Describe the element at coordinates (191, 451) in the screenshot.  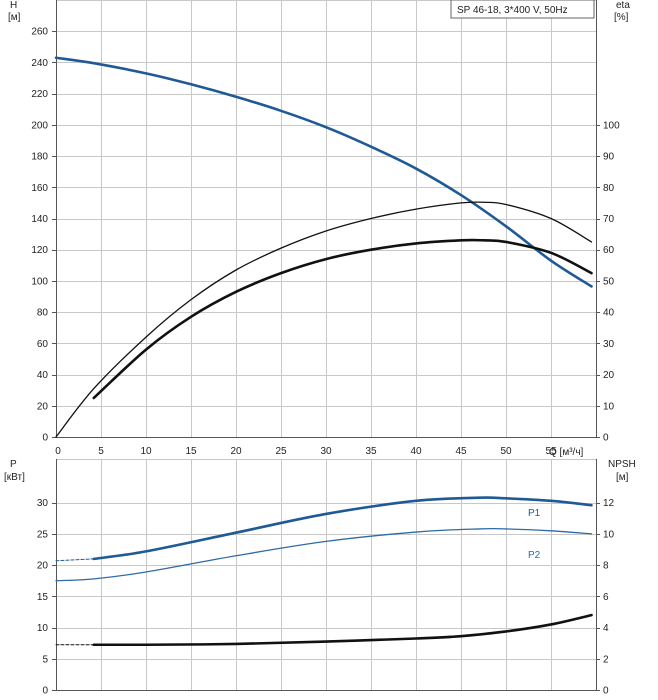
I see `x-tick-label-15: 15` at that location.